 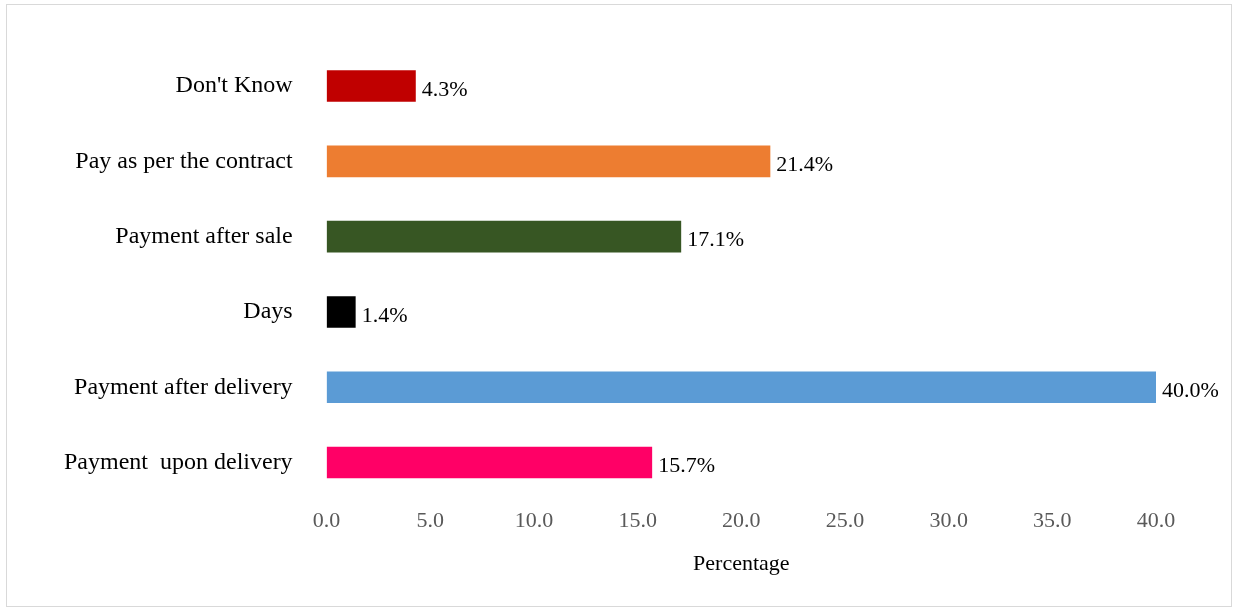 What do you see at coordinates (204, 234) in the screenshot?
I see `y-tick-label: Payment after sale` at bounding box center [204, 234].